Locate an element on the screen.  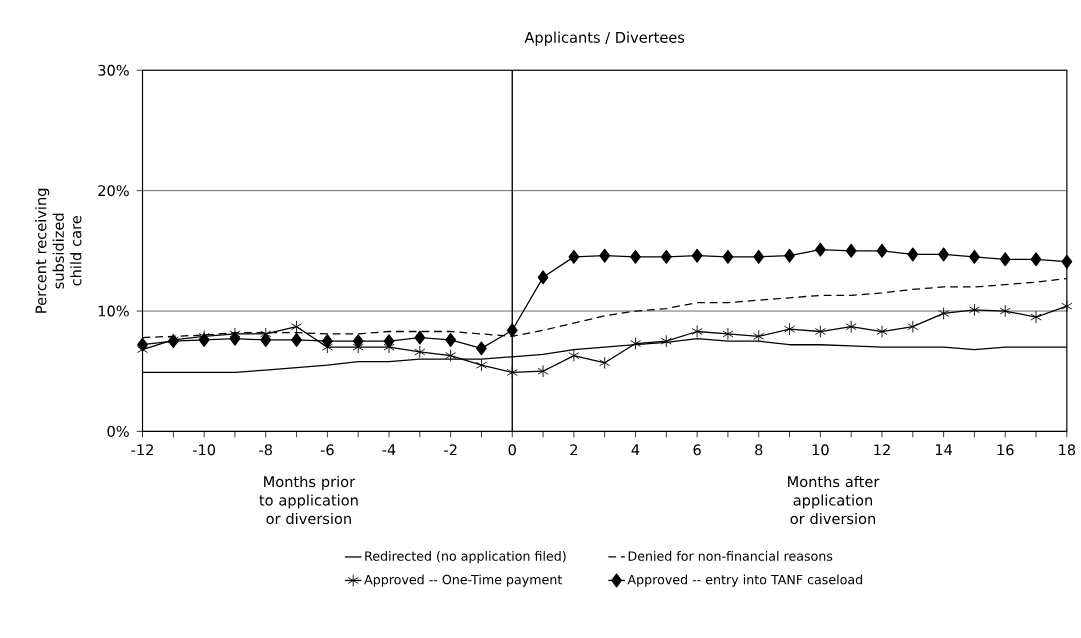
x-tick-label: 16 is located at coordinates (1005, 450).